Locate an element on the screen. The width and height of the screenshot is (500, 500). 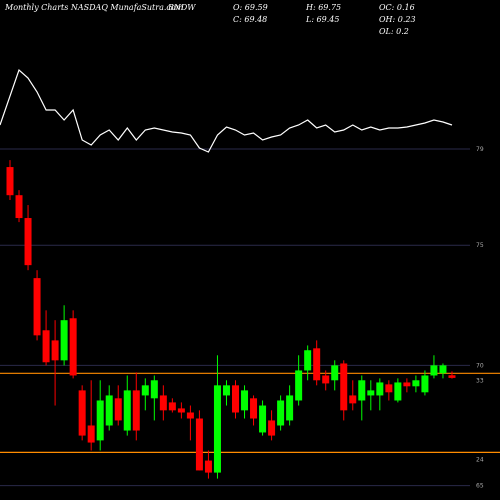
stat: OL: 0.2 is located at coordinates (394, 31).